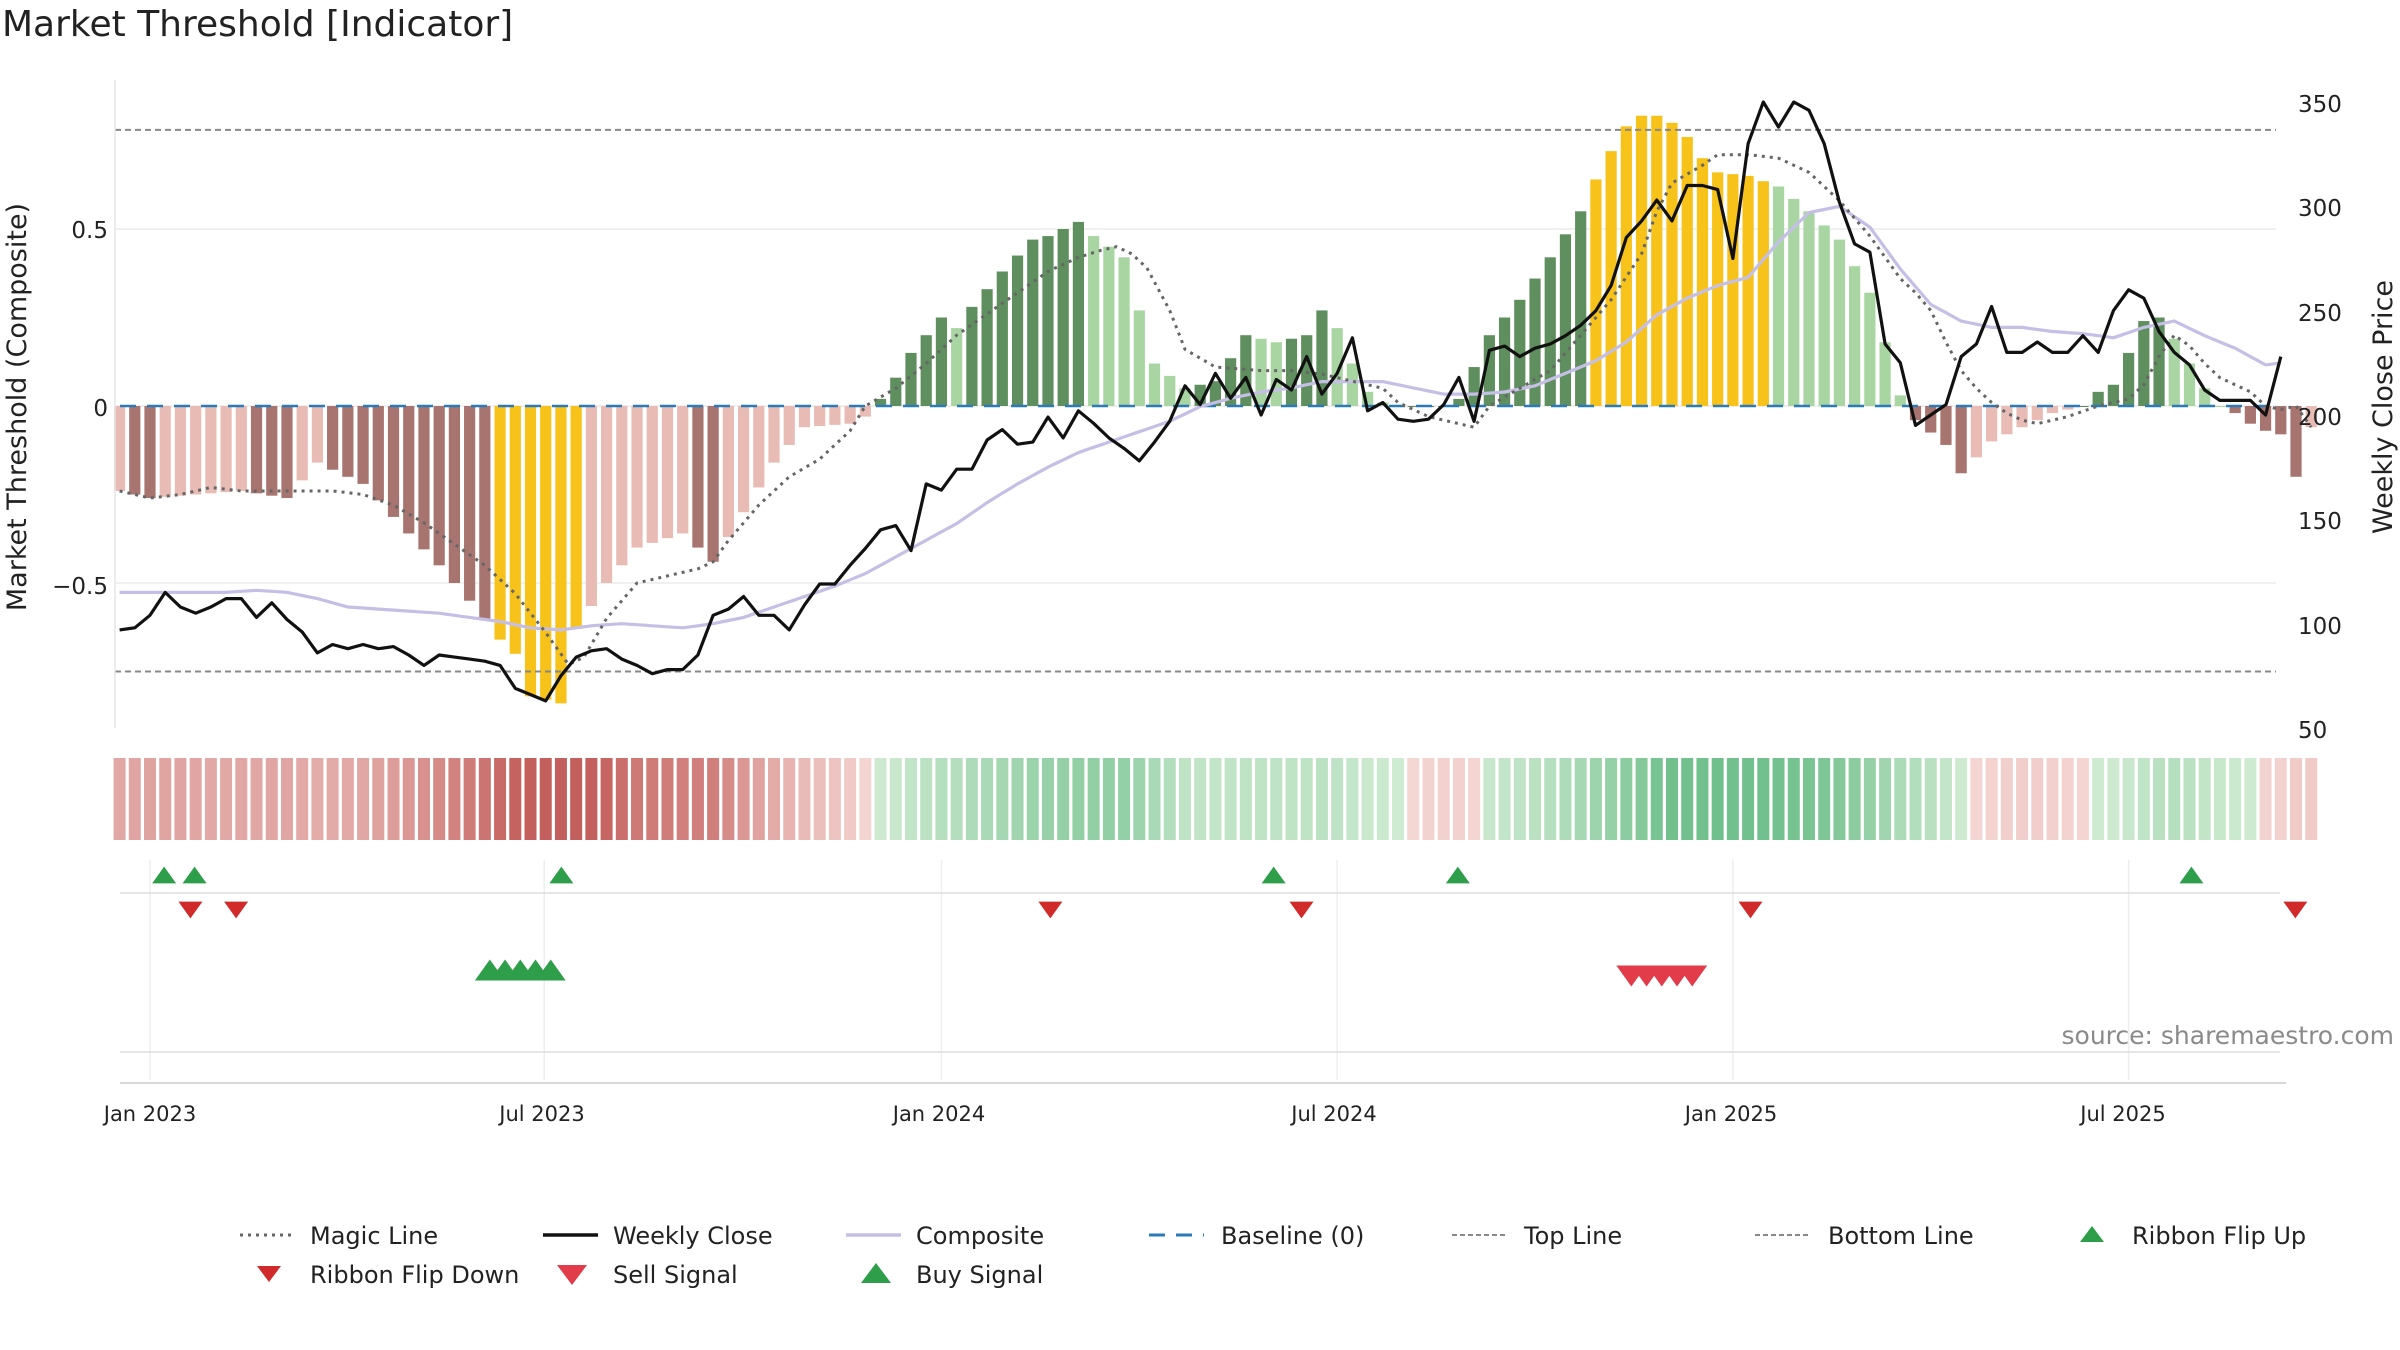 This screenshot has height=1350, width=2400. What do you see at coordinates (258, 24) in the screenshot?
I see `chart-title: Market Threshold [Indicator]` at bounding box center [258, 24].